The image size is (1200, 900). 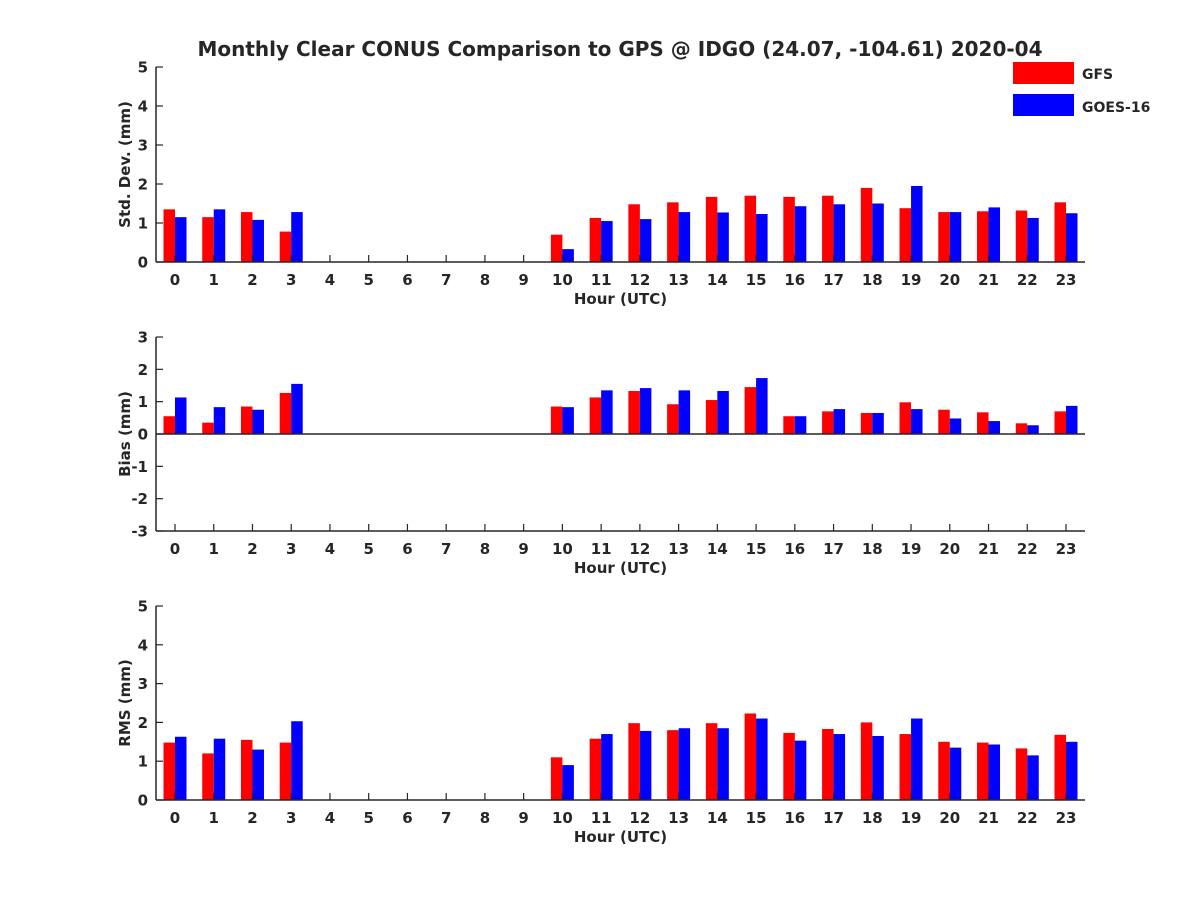 What do you see at coordinates (175, 818) in the screenshot?
I see `x-tick-label: 0` at bounding box center [175, 818].